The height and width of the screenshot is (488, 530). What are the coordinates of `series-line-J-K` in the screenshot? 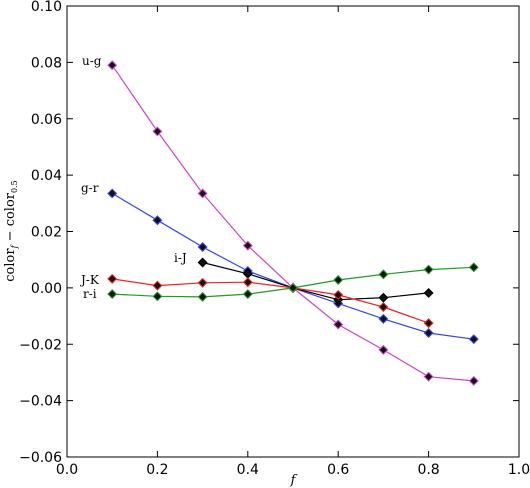 It's located at (270, 301).